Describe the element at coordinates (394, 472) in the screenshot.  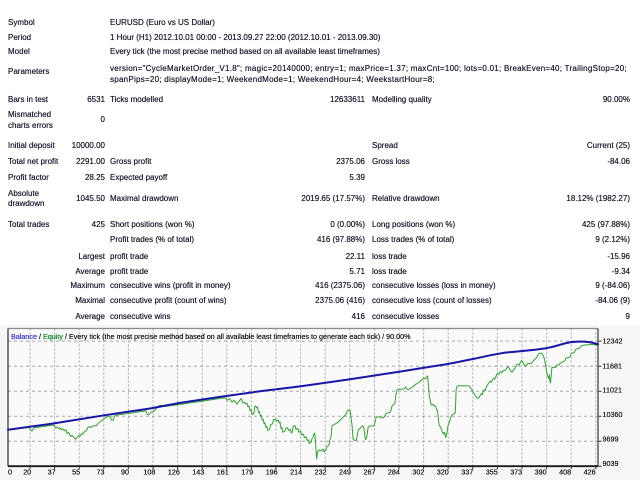
I see `svg-text: 284` at that location.